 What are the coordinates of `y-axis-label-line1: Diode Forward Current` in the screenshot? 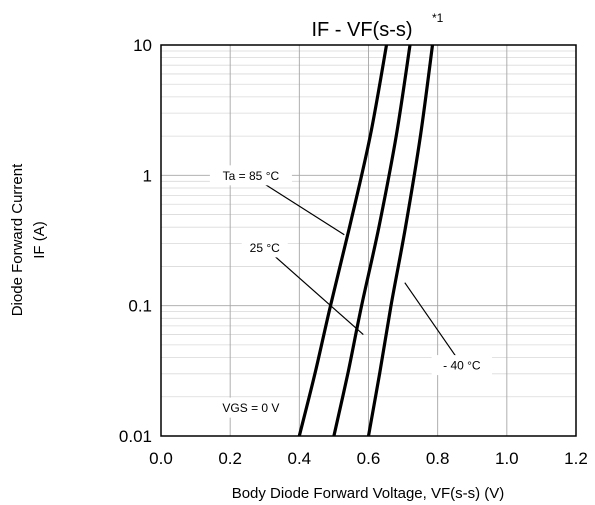 It's located at (17, 239).